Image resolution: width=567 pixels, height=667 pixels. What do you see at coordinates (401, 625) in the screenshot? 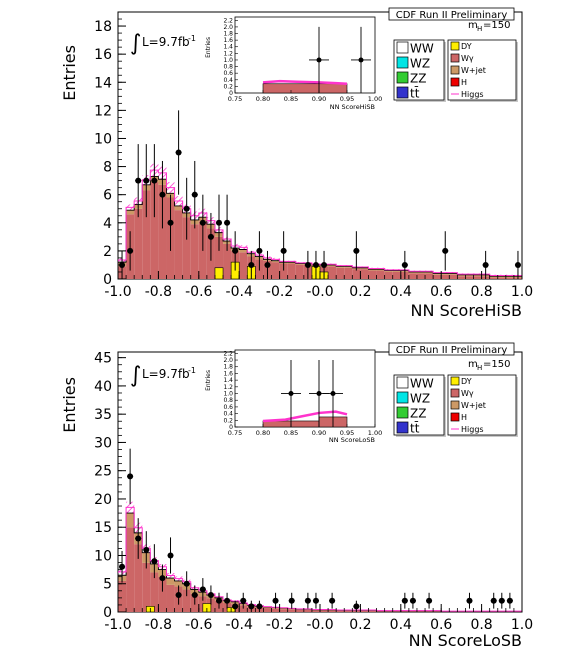
I see `x-tick-label: 0.4` at bounding box center [401, 625].